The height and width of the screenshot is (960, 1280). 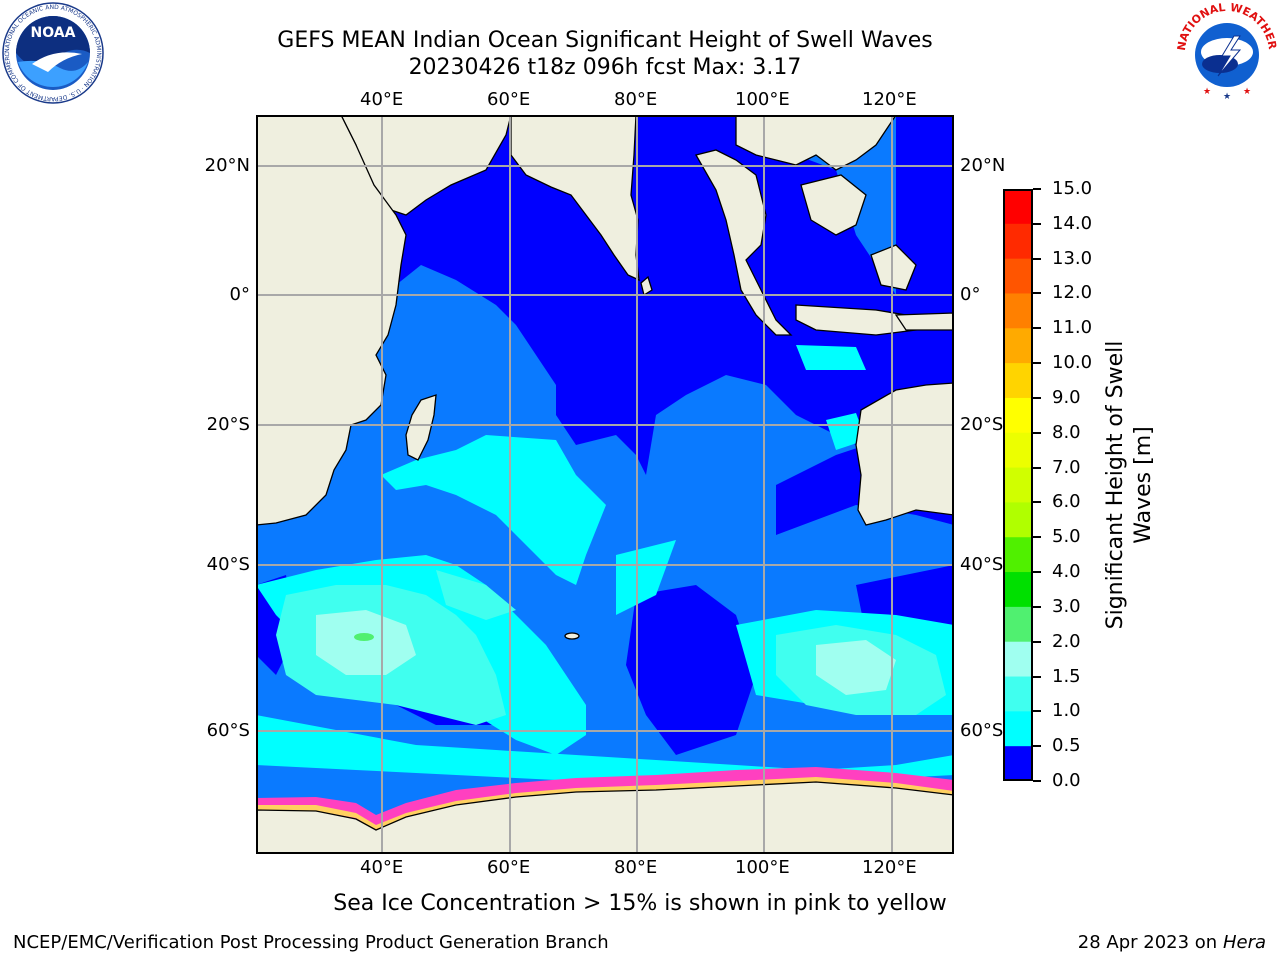 What do you see at coordinates (1066, 397) in the screenshot?
I see `colorbar-tick-label: 9.0` at bounding box center [1066, 397].